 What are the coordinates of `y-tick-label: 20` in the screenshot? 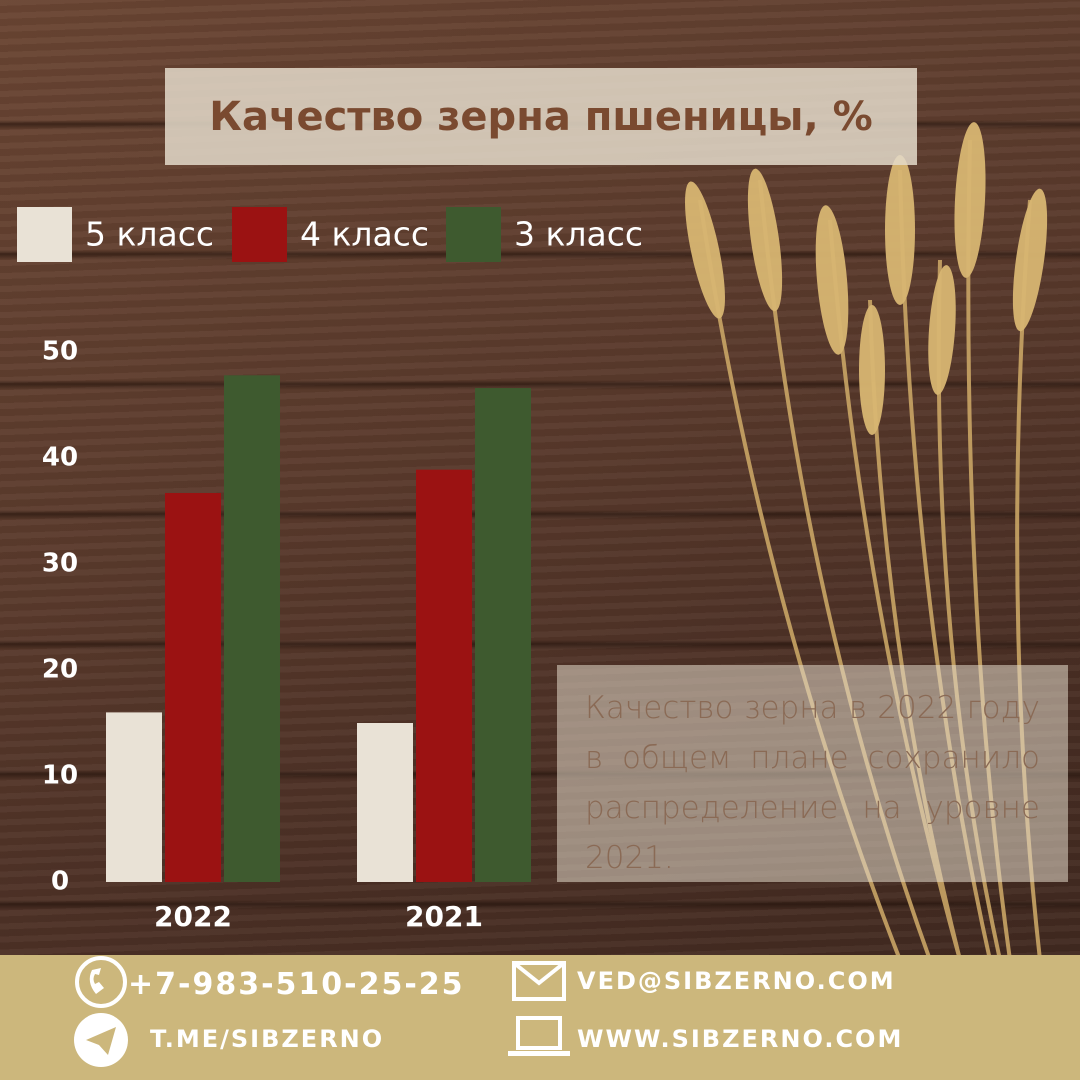 It's located at (60, 670).